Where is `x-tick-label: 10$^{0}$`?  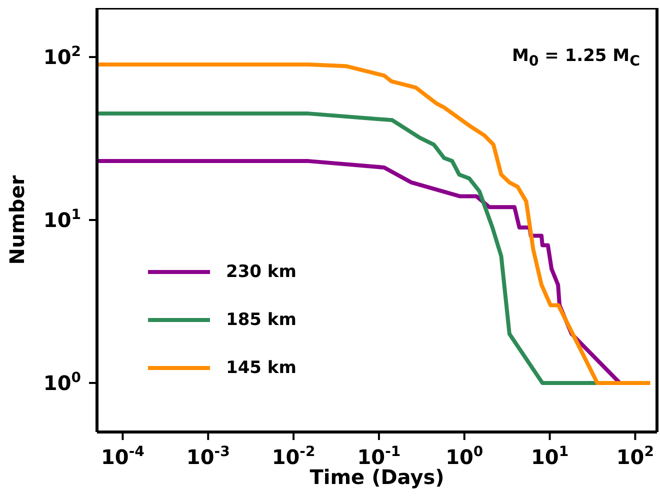 x-tick-label: 10$^{0}$ is located at coordinates (465, 456).